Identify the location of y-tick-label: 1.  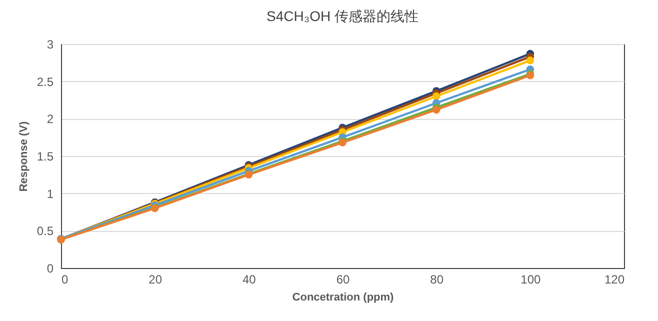
(50, 193).